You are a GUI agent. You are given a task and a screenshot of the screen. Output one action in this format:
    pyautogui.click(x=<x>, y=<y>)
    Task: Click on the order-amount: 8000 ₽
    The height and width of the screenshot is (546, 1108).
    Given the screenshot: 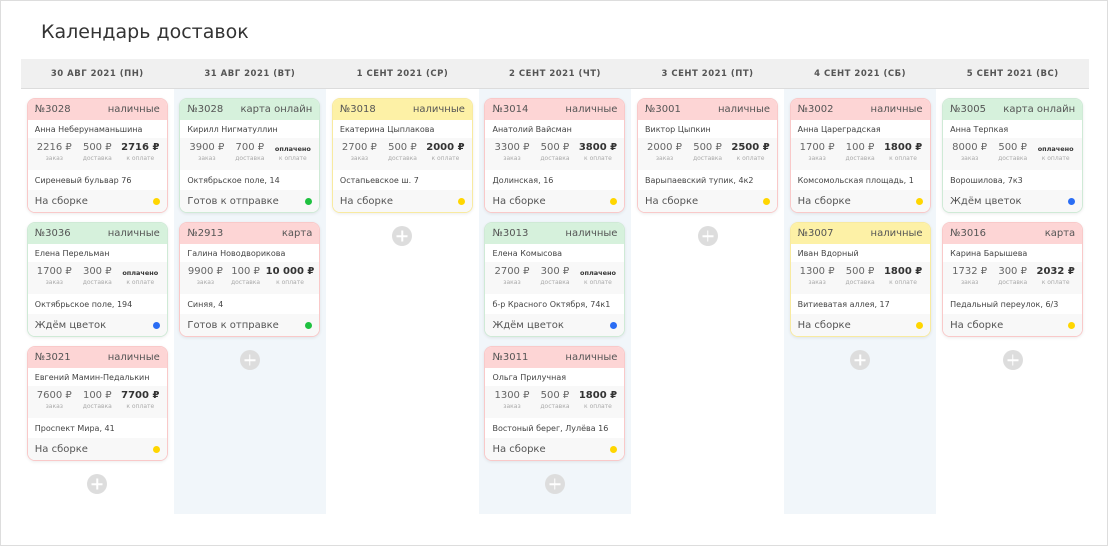 What is the action you would take?
    pyautogui.click(x=970, y=147)
    